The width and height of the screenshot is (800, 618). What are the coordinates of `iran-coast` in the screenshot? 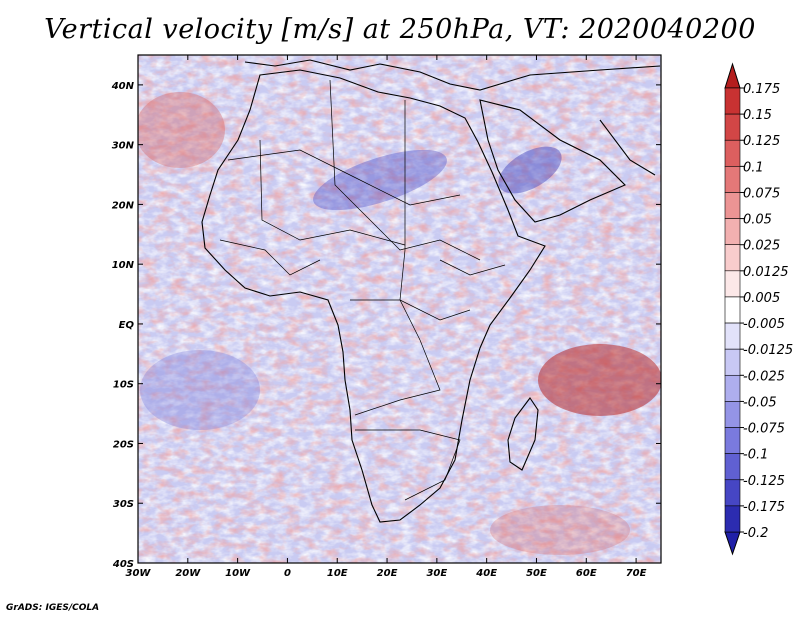 It's located at (627, 147).